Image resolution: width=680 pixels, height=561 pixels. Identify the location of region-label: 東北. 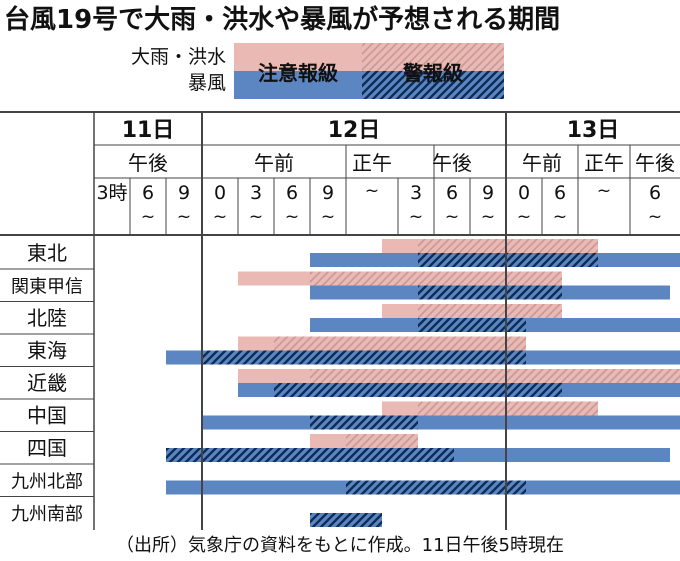
(47, 253).